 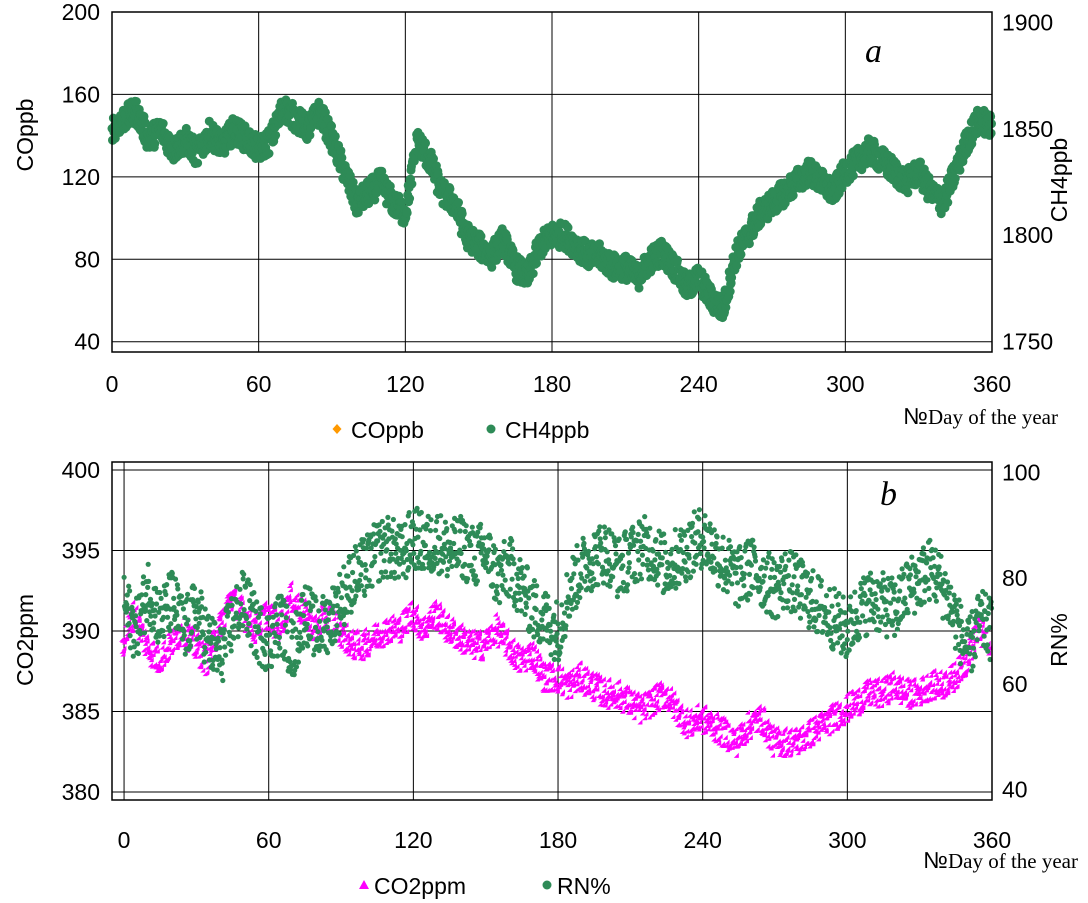 What do you see at coordinates (112, 384) in the screenshot?
I see `x-tick-label-0: 0` at bounding box center [112, 384].